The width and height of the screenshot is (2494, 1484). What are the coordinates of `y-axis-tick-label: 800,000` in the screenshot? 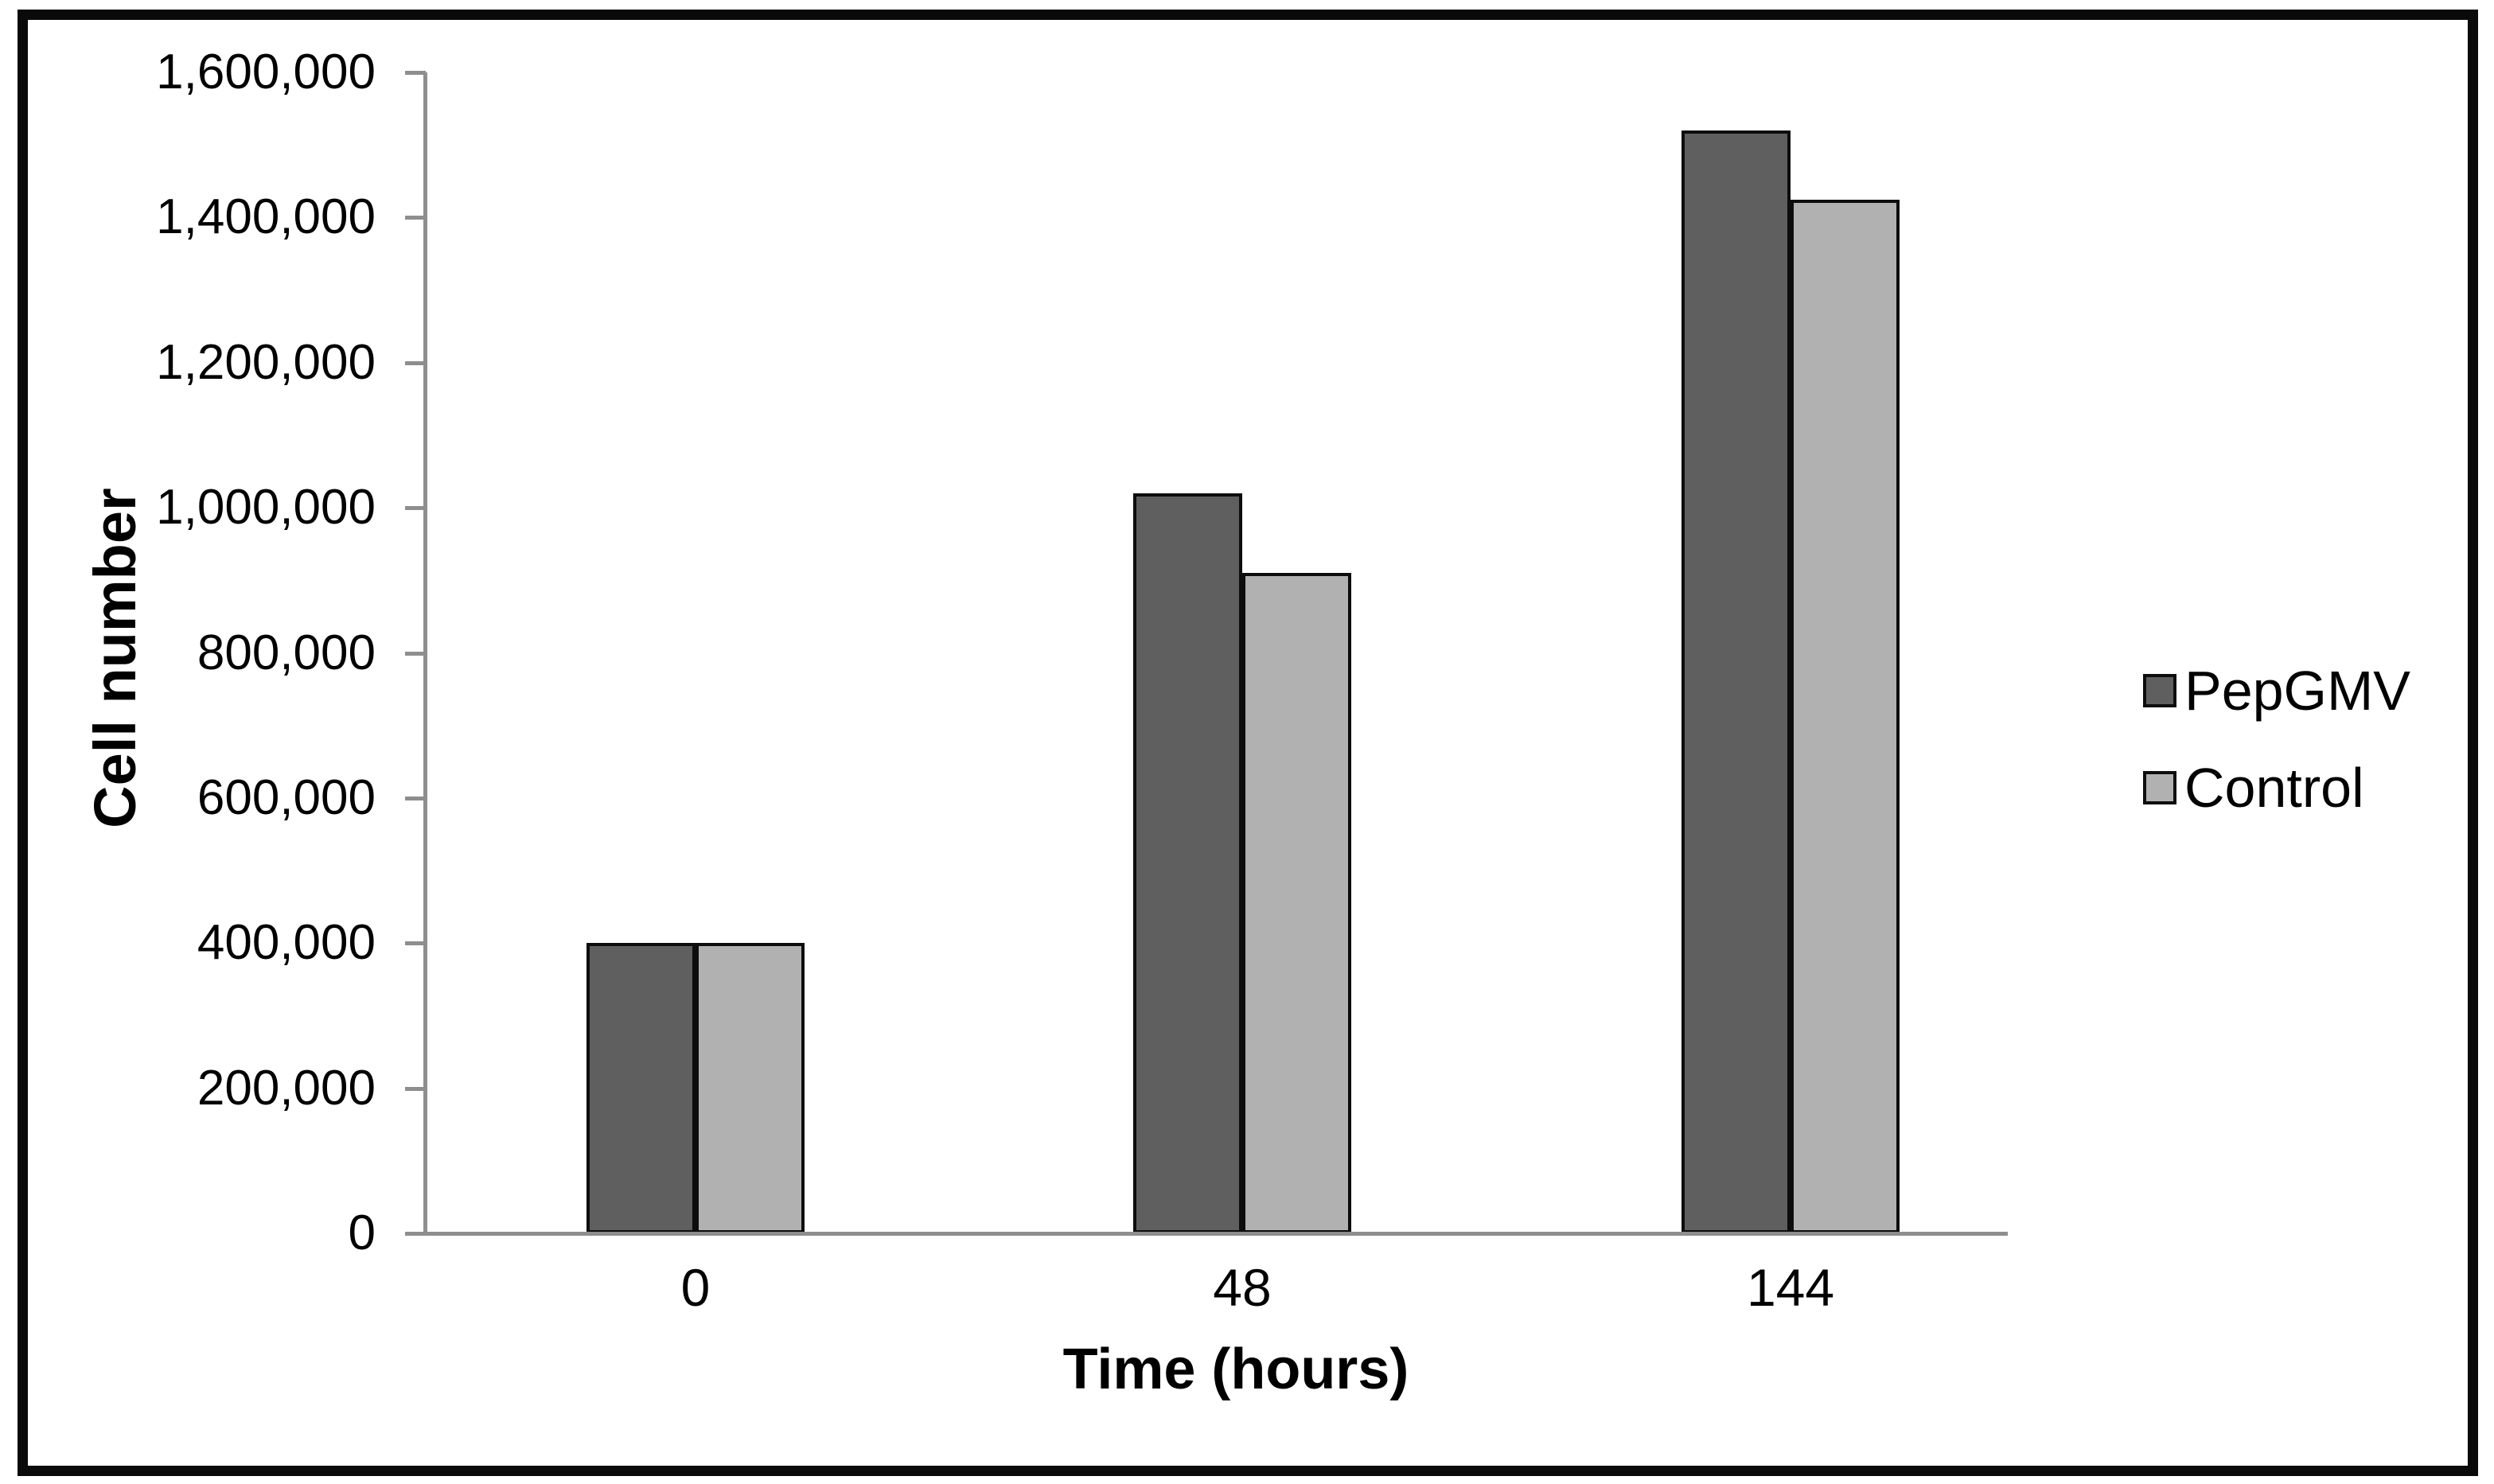 It's located at (286, 652).